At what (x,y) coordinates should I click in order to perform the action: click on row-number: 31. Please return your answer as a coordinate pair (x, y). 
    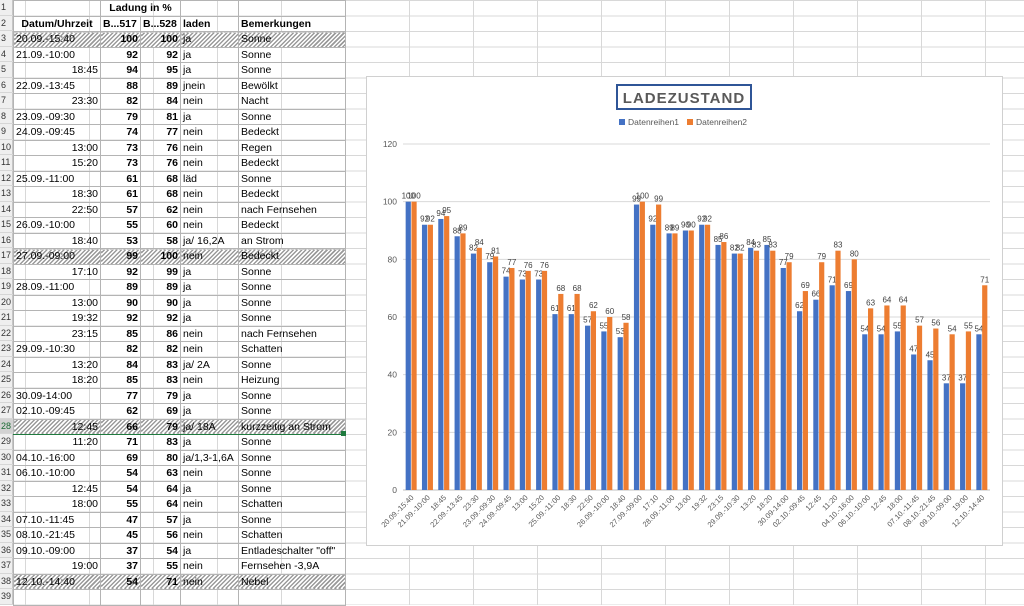
    Looking at the image, I should click on (6, 473).